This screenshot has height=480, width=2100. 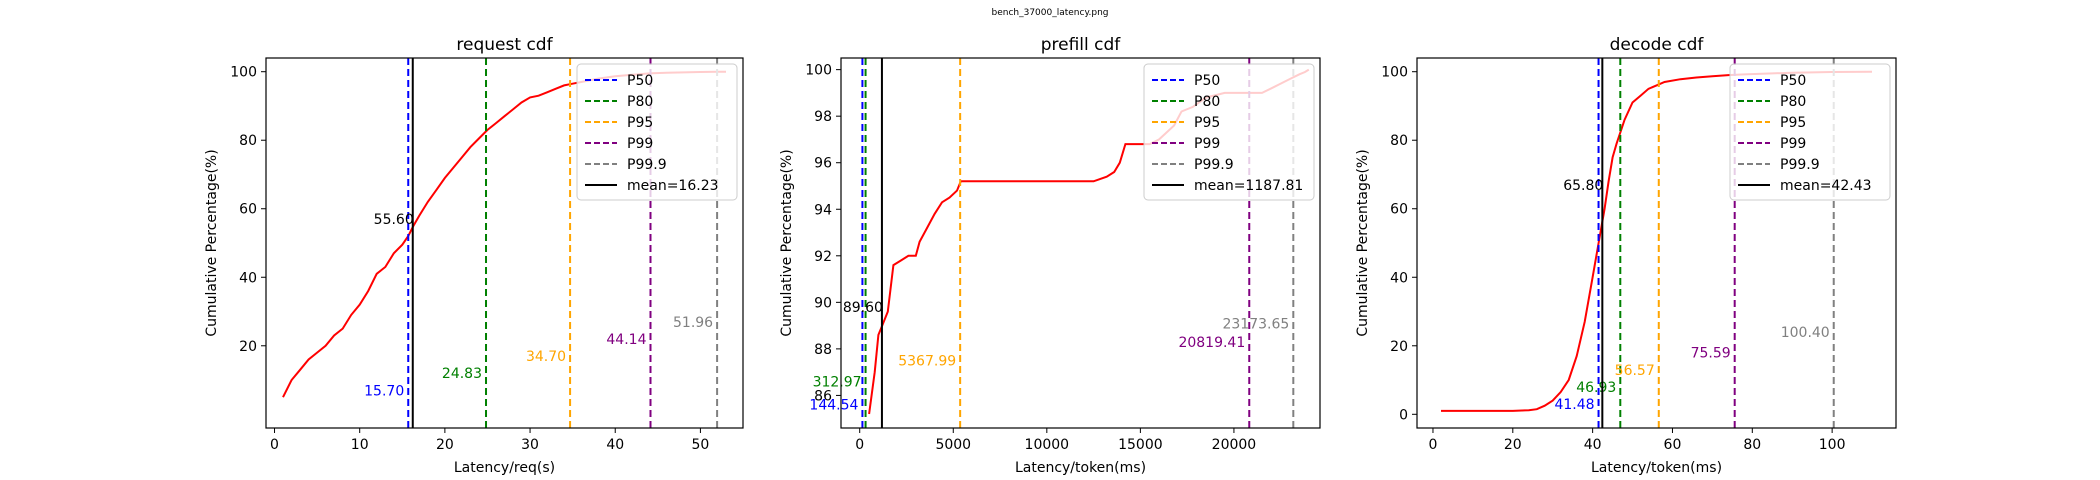 What do you see at coordinates (1081, 45) in the screenshot?
I see `chart-title: prefill cdf` at bounding box center [1081, 45].